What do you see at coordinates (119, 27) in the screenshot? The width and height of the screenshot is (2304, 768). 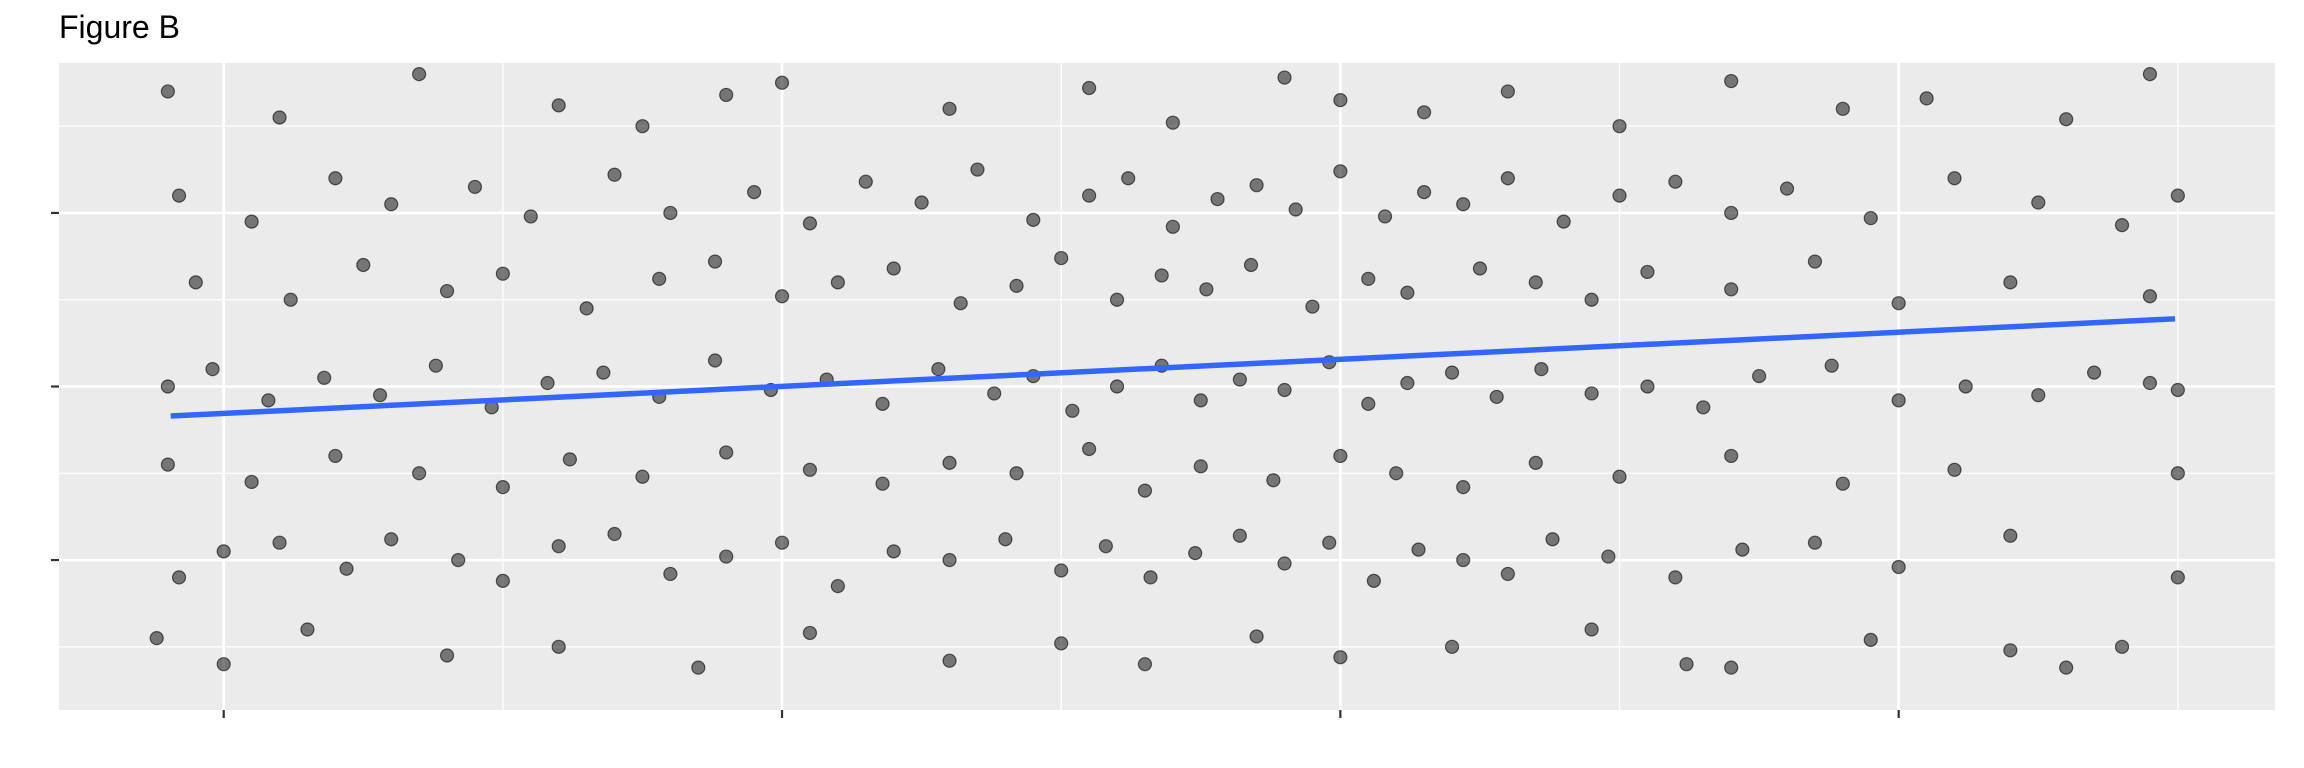 I see `chart-title: Figure B` at bounding box center [119, 27].